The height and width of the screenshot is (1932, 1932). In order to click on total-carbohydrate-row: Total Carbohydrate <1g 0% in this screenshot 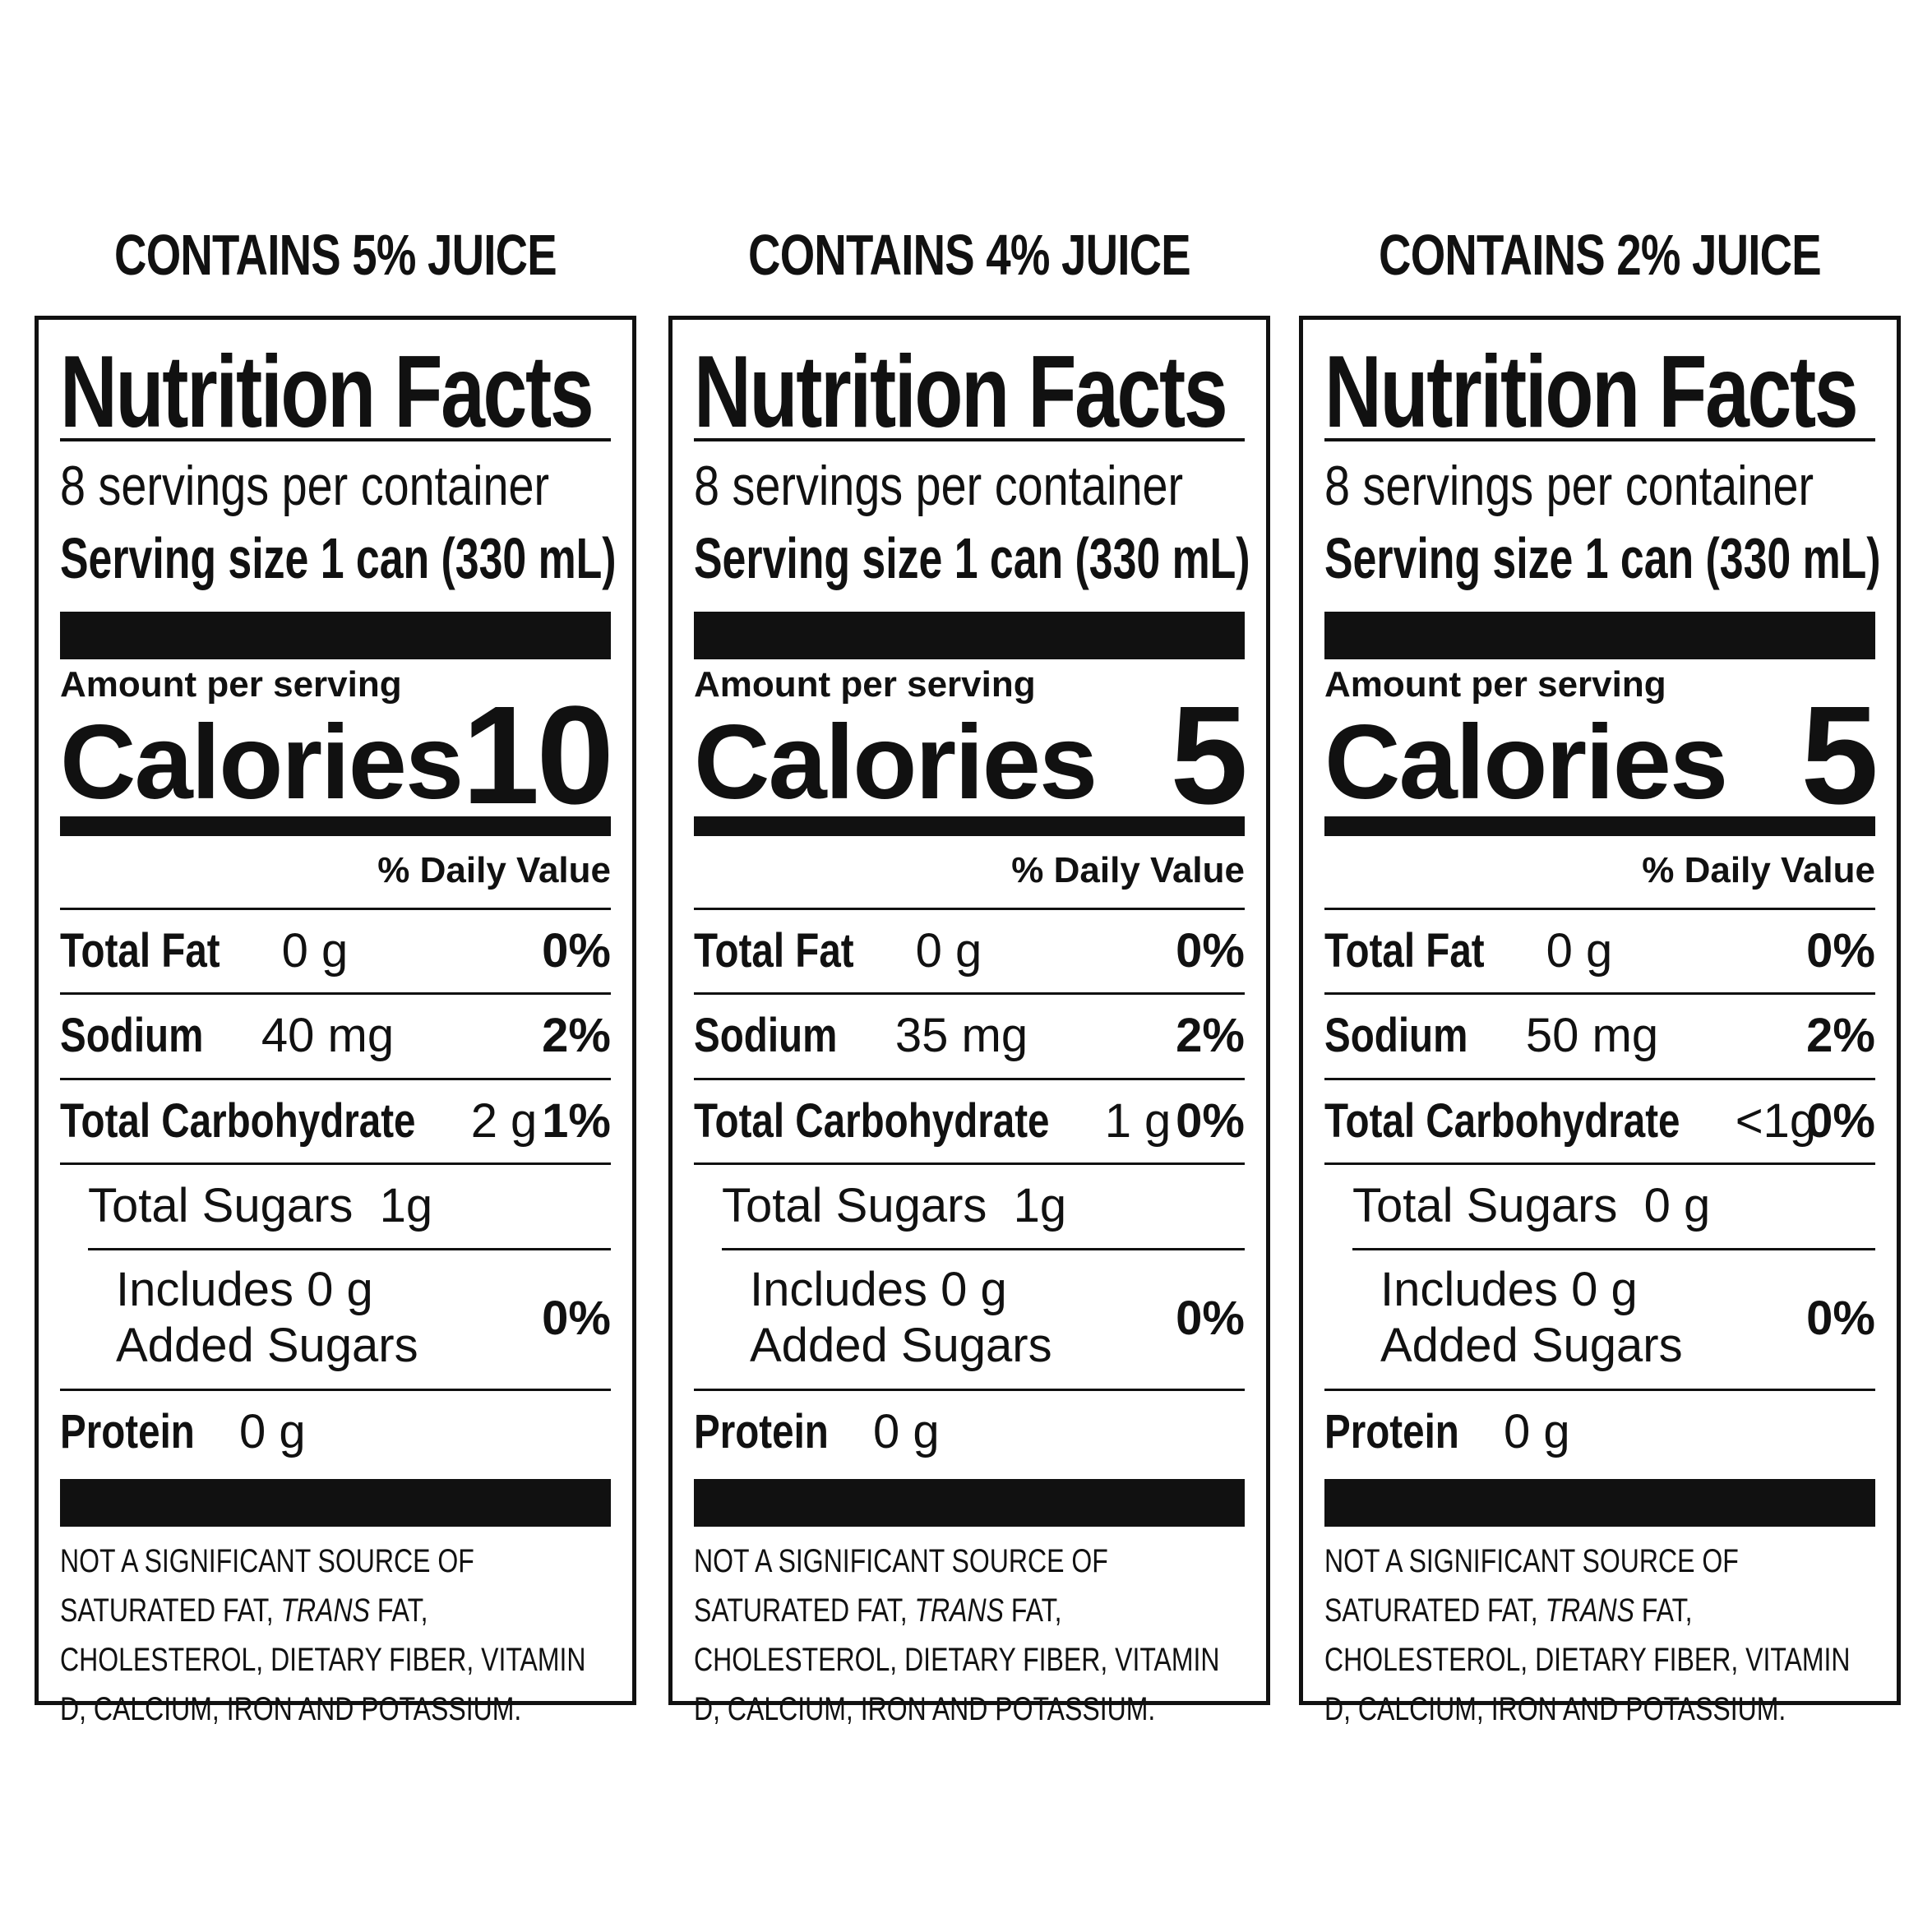, I will do `click(1599, 1121)`.